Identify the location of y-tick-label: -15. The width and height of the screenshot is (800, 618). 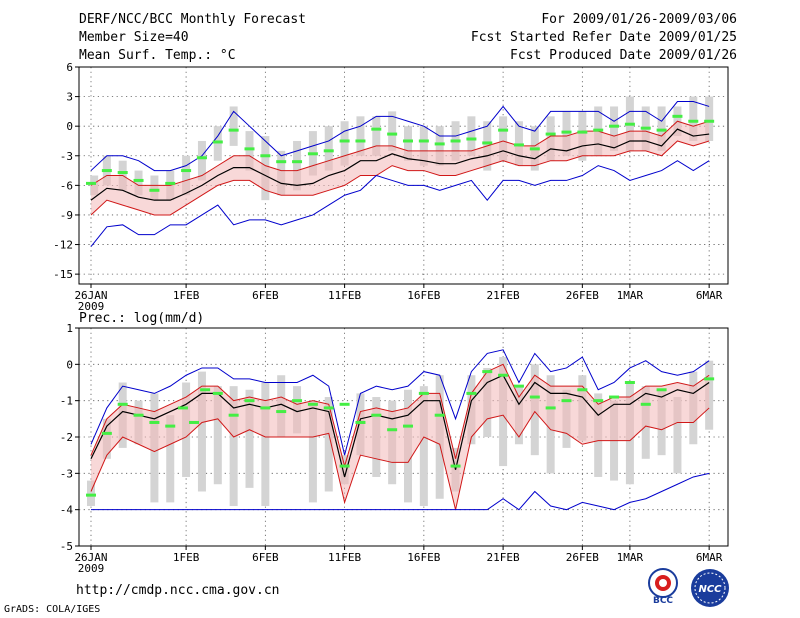
(63, 274).